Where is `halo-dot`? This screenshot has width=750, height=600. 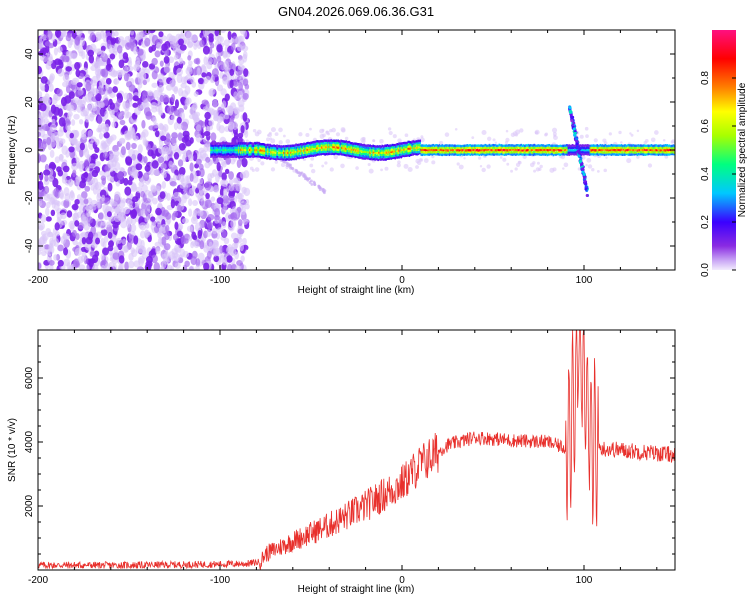
halo-dot is located at coordinates (666, 156).